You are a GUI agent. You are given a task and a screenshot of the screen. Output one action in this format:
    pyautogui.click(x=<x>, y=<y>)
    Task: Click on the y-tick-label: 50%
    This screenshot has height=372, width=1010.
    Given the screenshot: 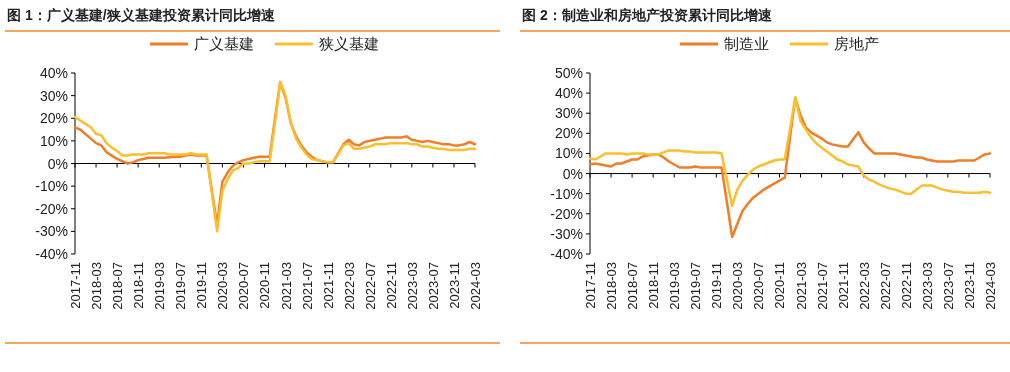 What is the action you would take?
    pyautogui.click(x=568, y=73)
    